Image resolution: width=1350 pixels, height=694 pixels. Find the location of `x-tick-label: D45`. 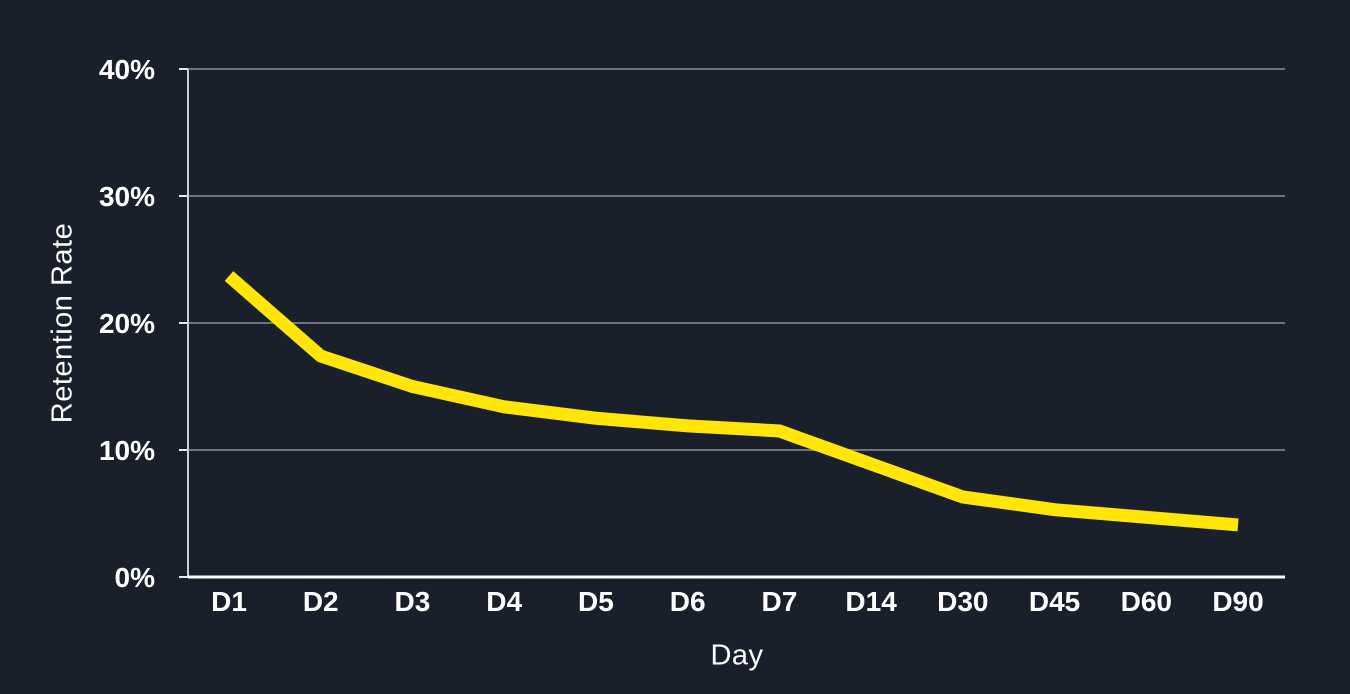

x-tick-label: D45 is located at coordinates (1054, 601).